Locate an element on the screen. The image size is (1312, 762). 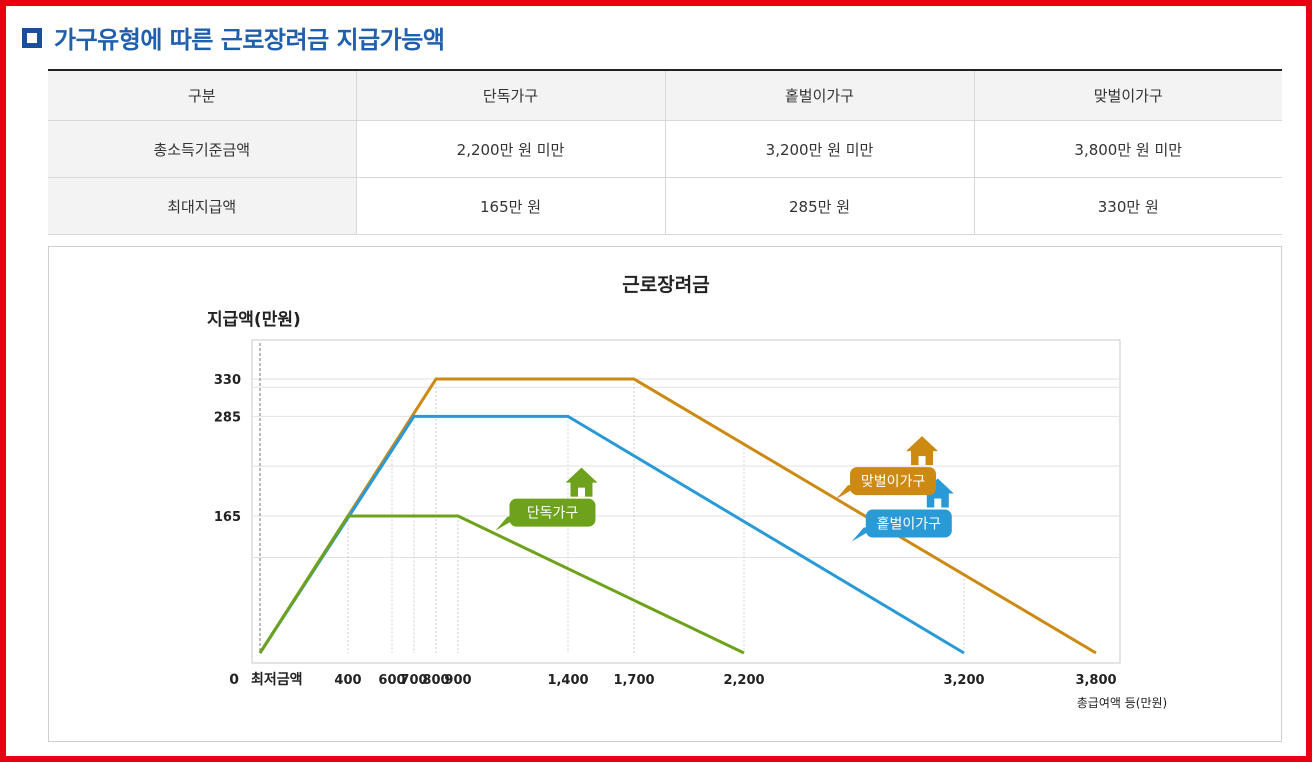
table-header-row: 구분 단독가구 홑벌이가구 맞벌이가구 is located at coordinates (665, 95).